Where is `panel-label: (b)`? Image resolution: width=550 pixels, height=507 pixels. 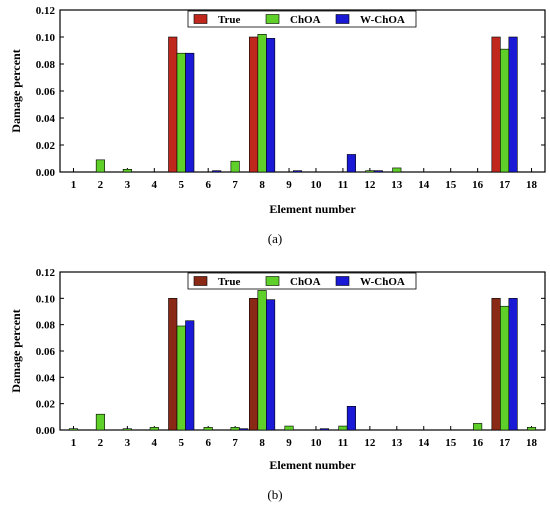
panel-label: (b) is located at coordinates (274, 494).